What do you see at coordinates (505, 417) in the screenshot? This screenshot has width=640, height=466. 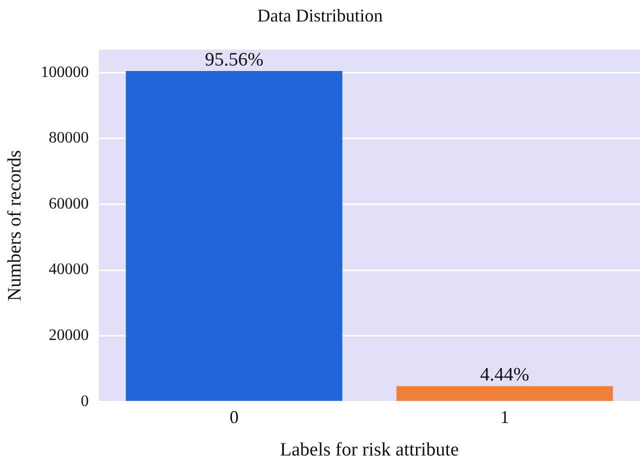 I see `x-tick-label: 1` at bounding box center [505, 417].